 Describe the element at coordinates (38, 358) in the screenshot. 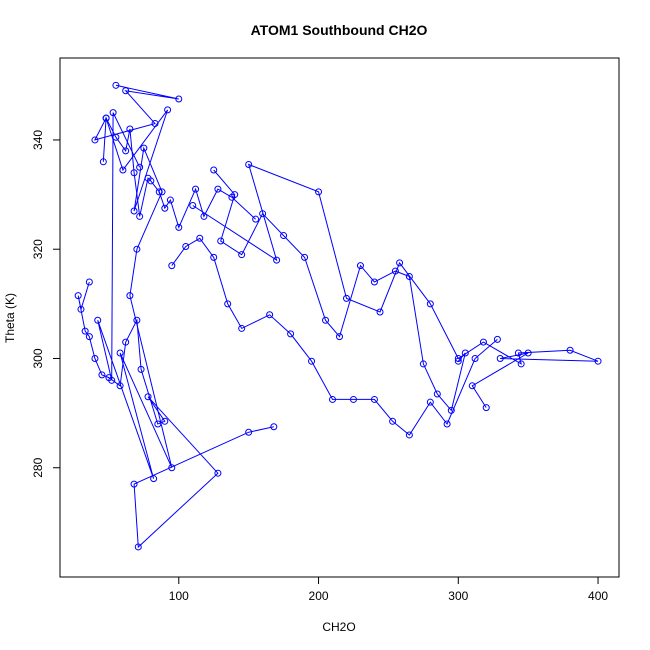

I see `y-tick-label: 300` at that location.